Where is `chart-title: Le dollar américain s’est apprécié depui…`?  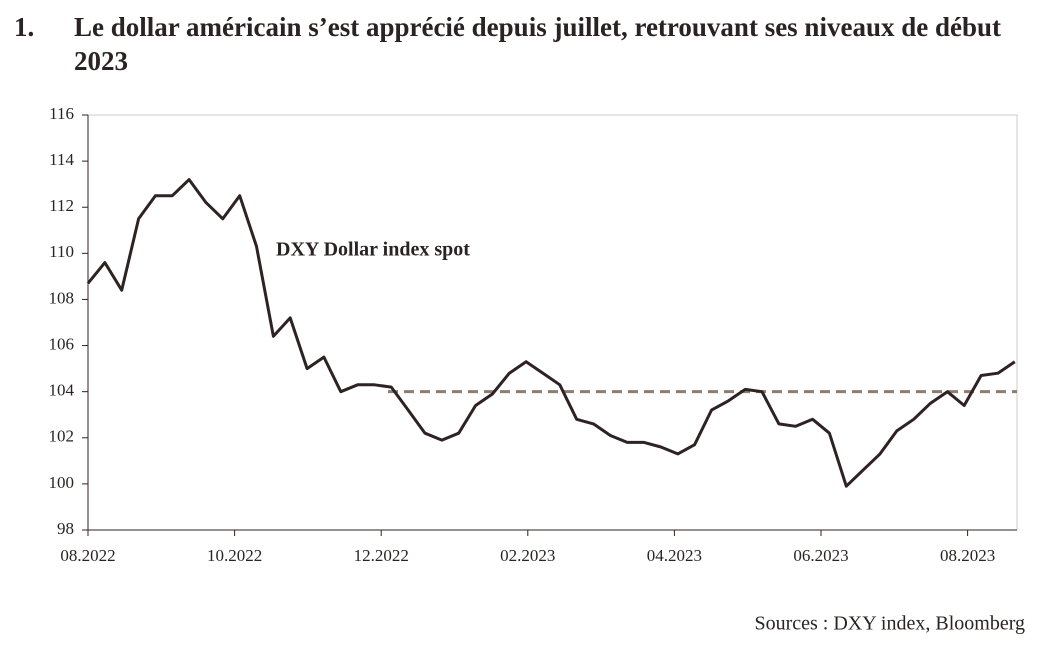
chart-title: Le dollar américain s’est apprécié depui… is located at coordinates (537, 44).